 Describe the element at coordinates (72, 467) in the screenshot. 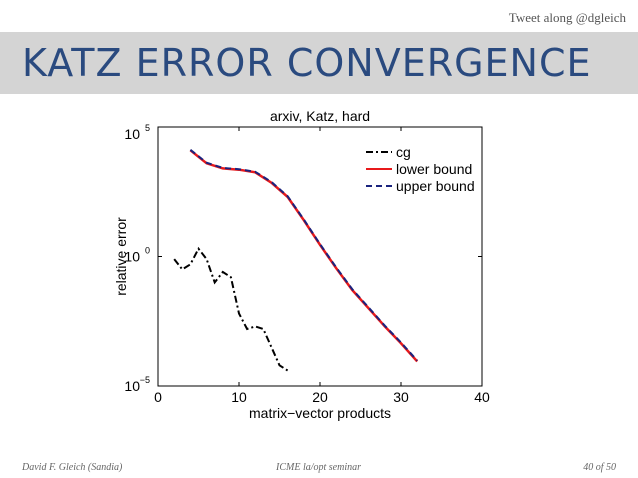

I see `footer-author: David F. Gleich (Sandia)` at that location.